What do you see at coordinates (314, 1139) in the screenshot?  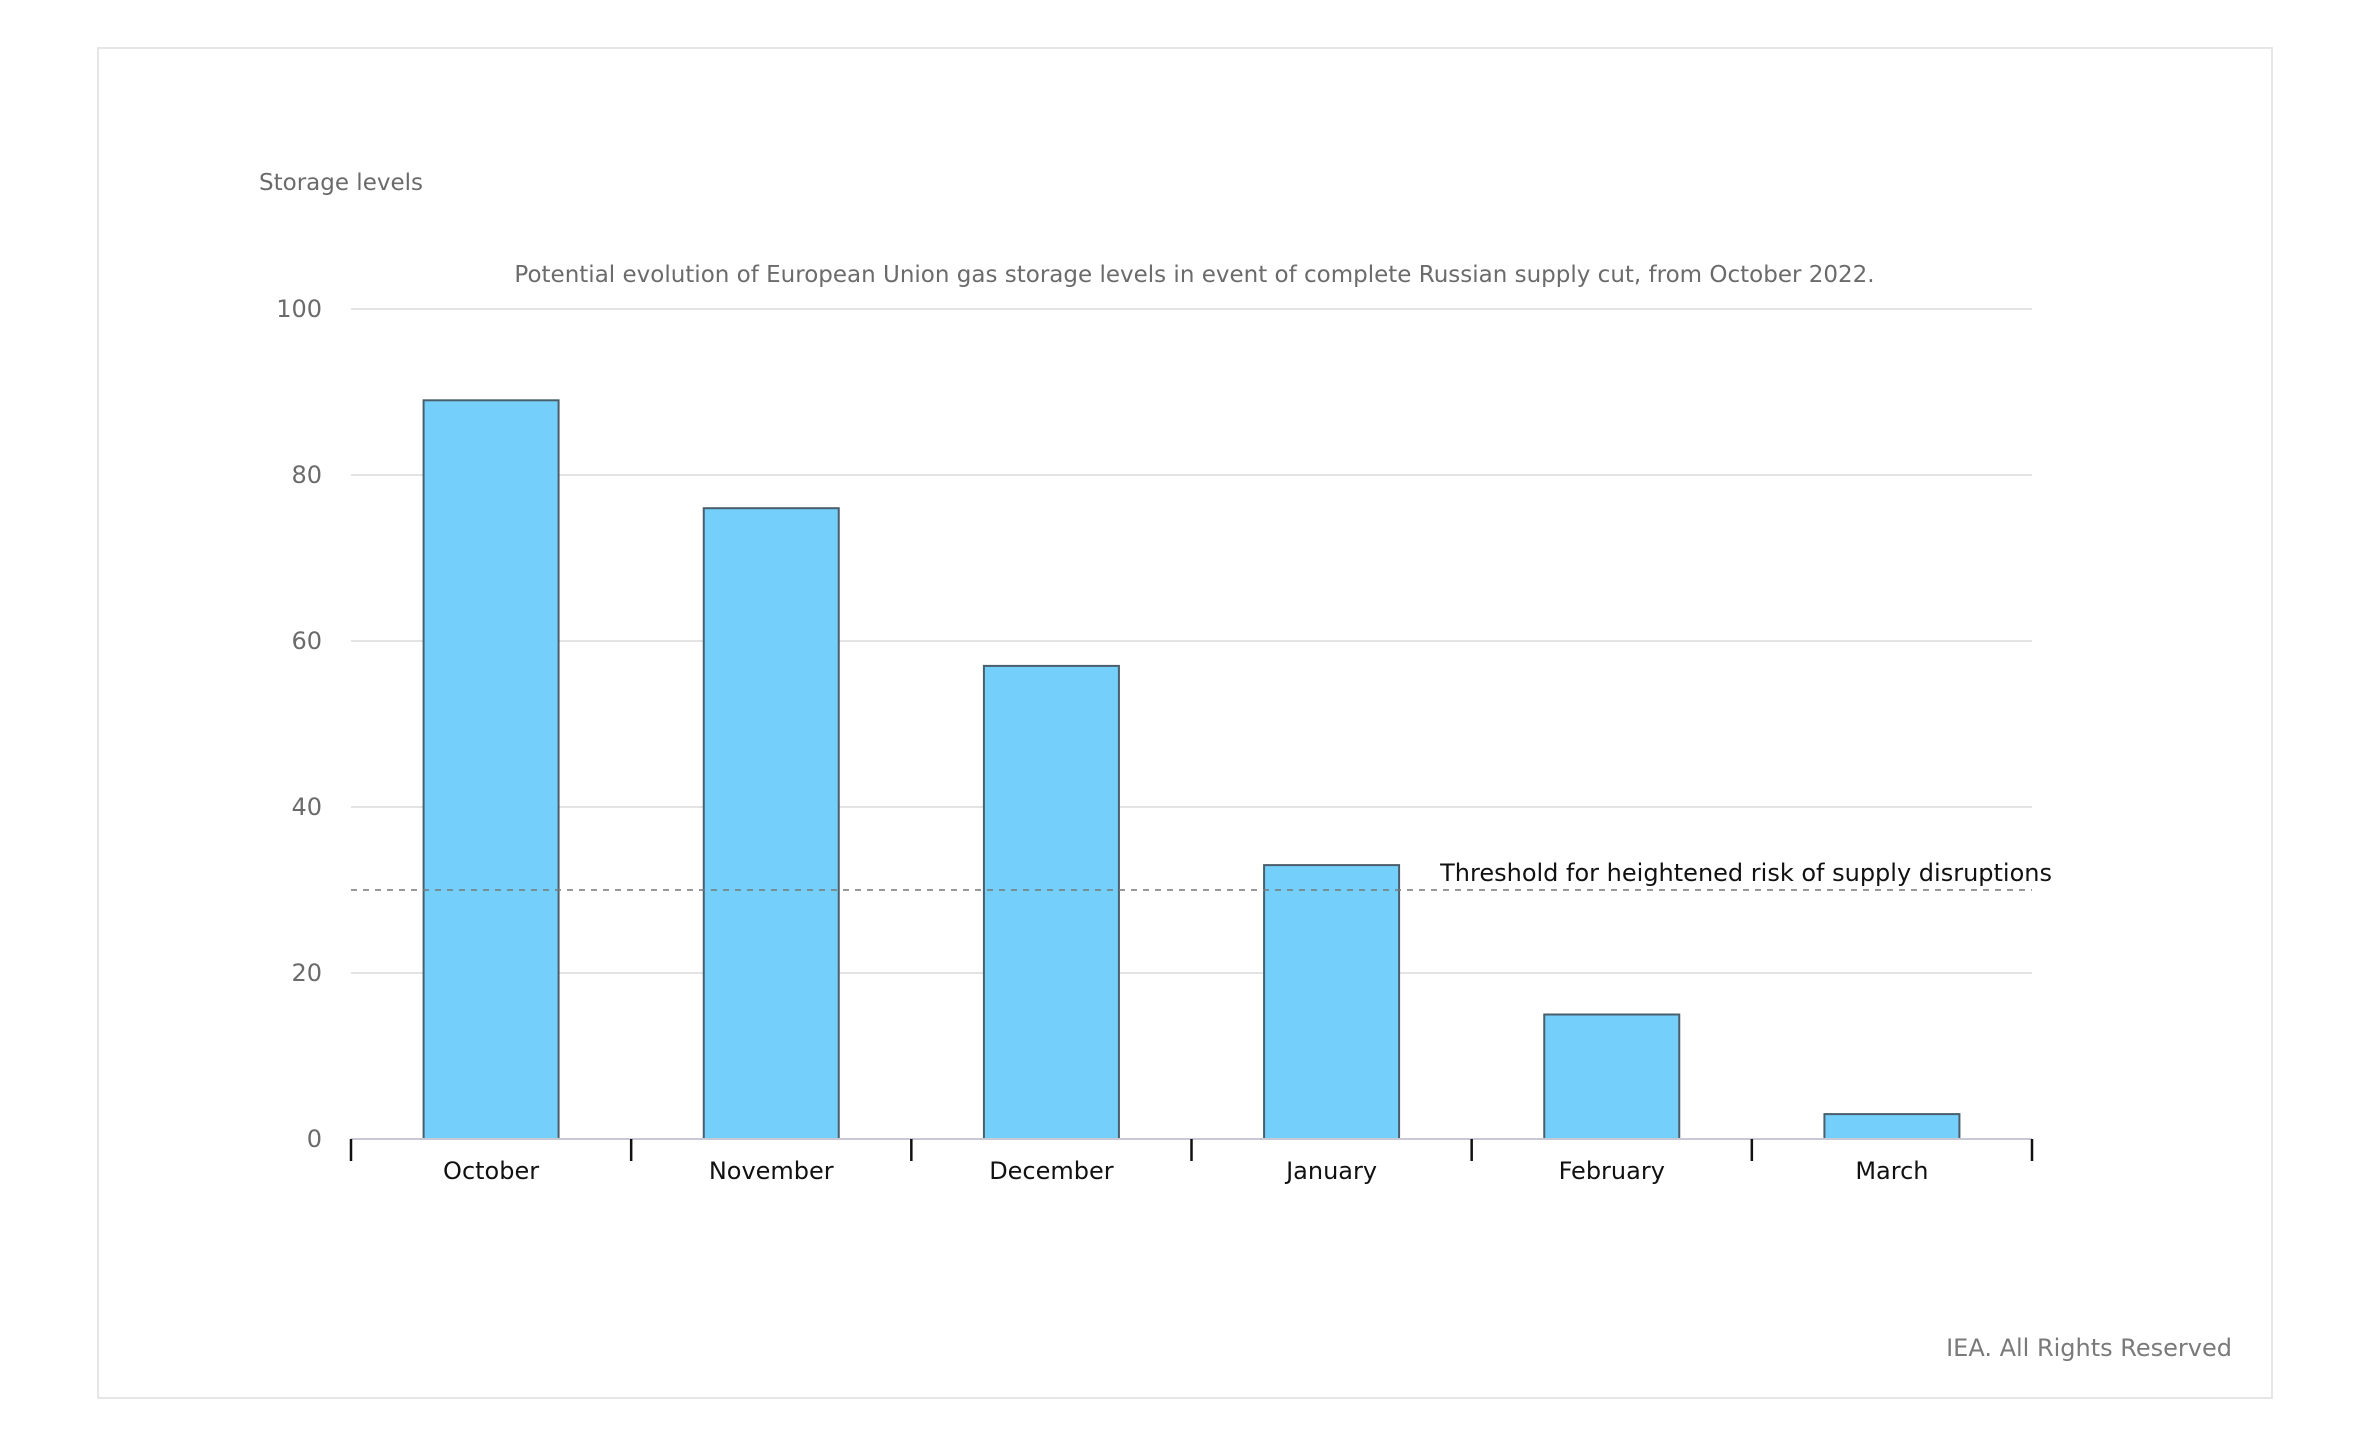 I see `y-tick-label: 0` at bounding box center [314, 1139].